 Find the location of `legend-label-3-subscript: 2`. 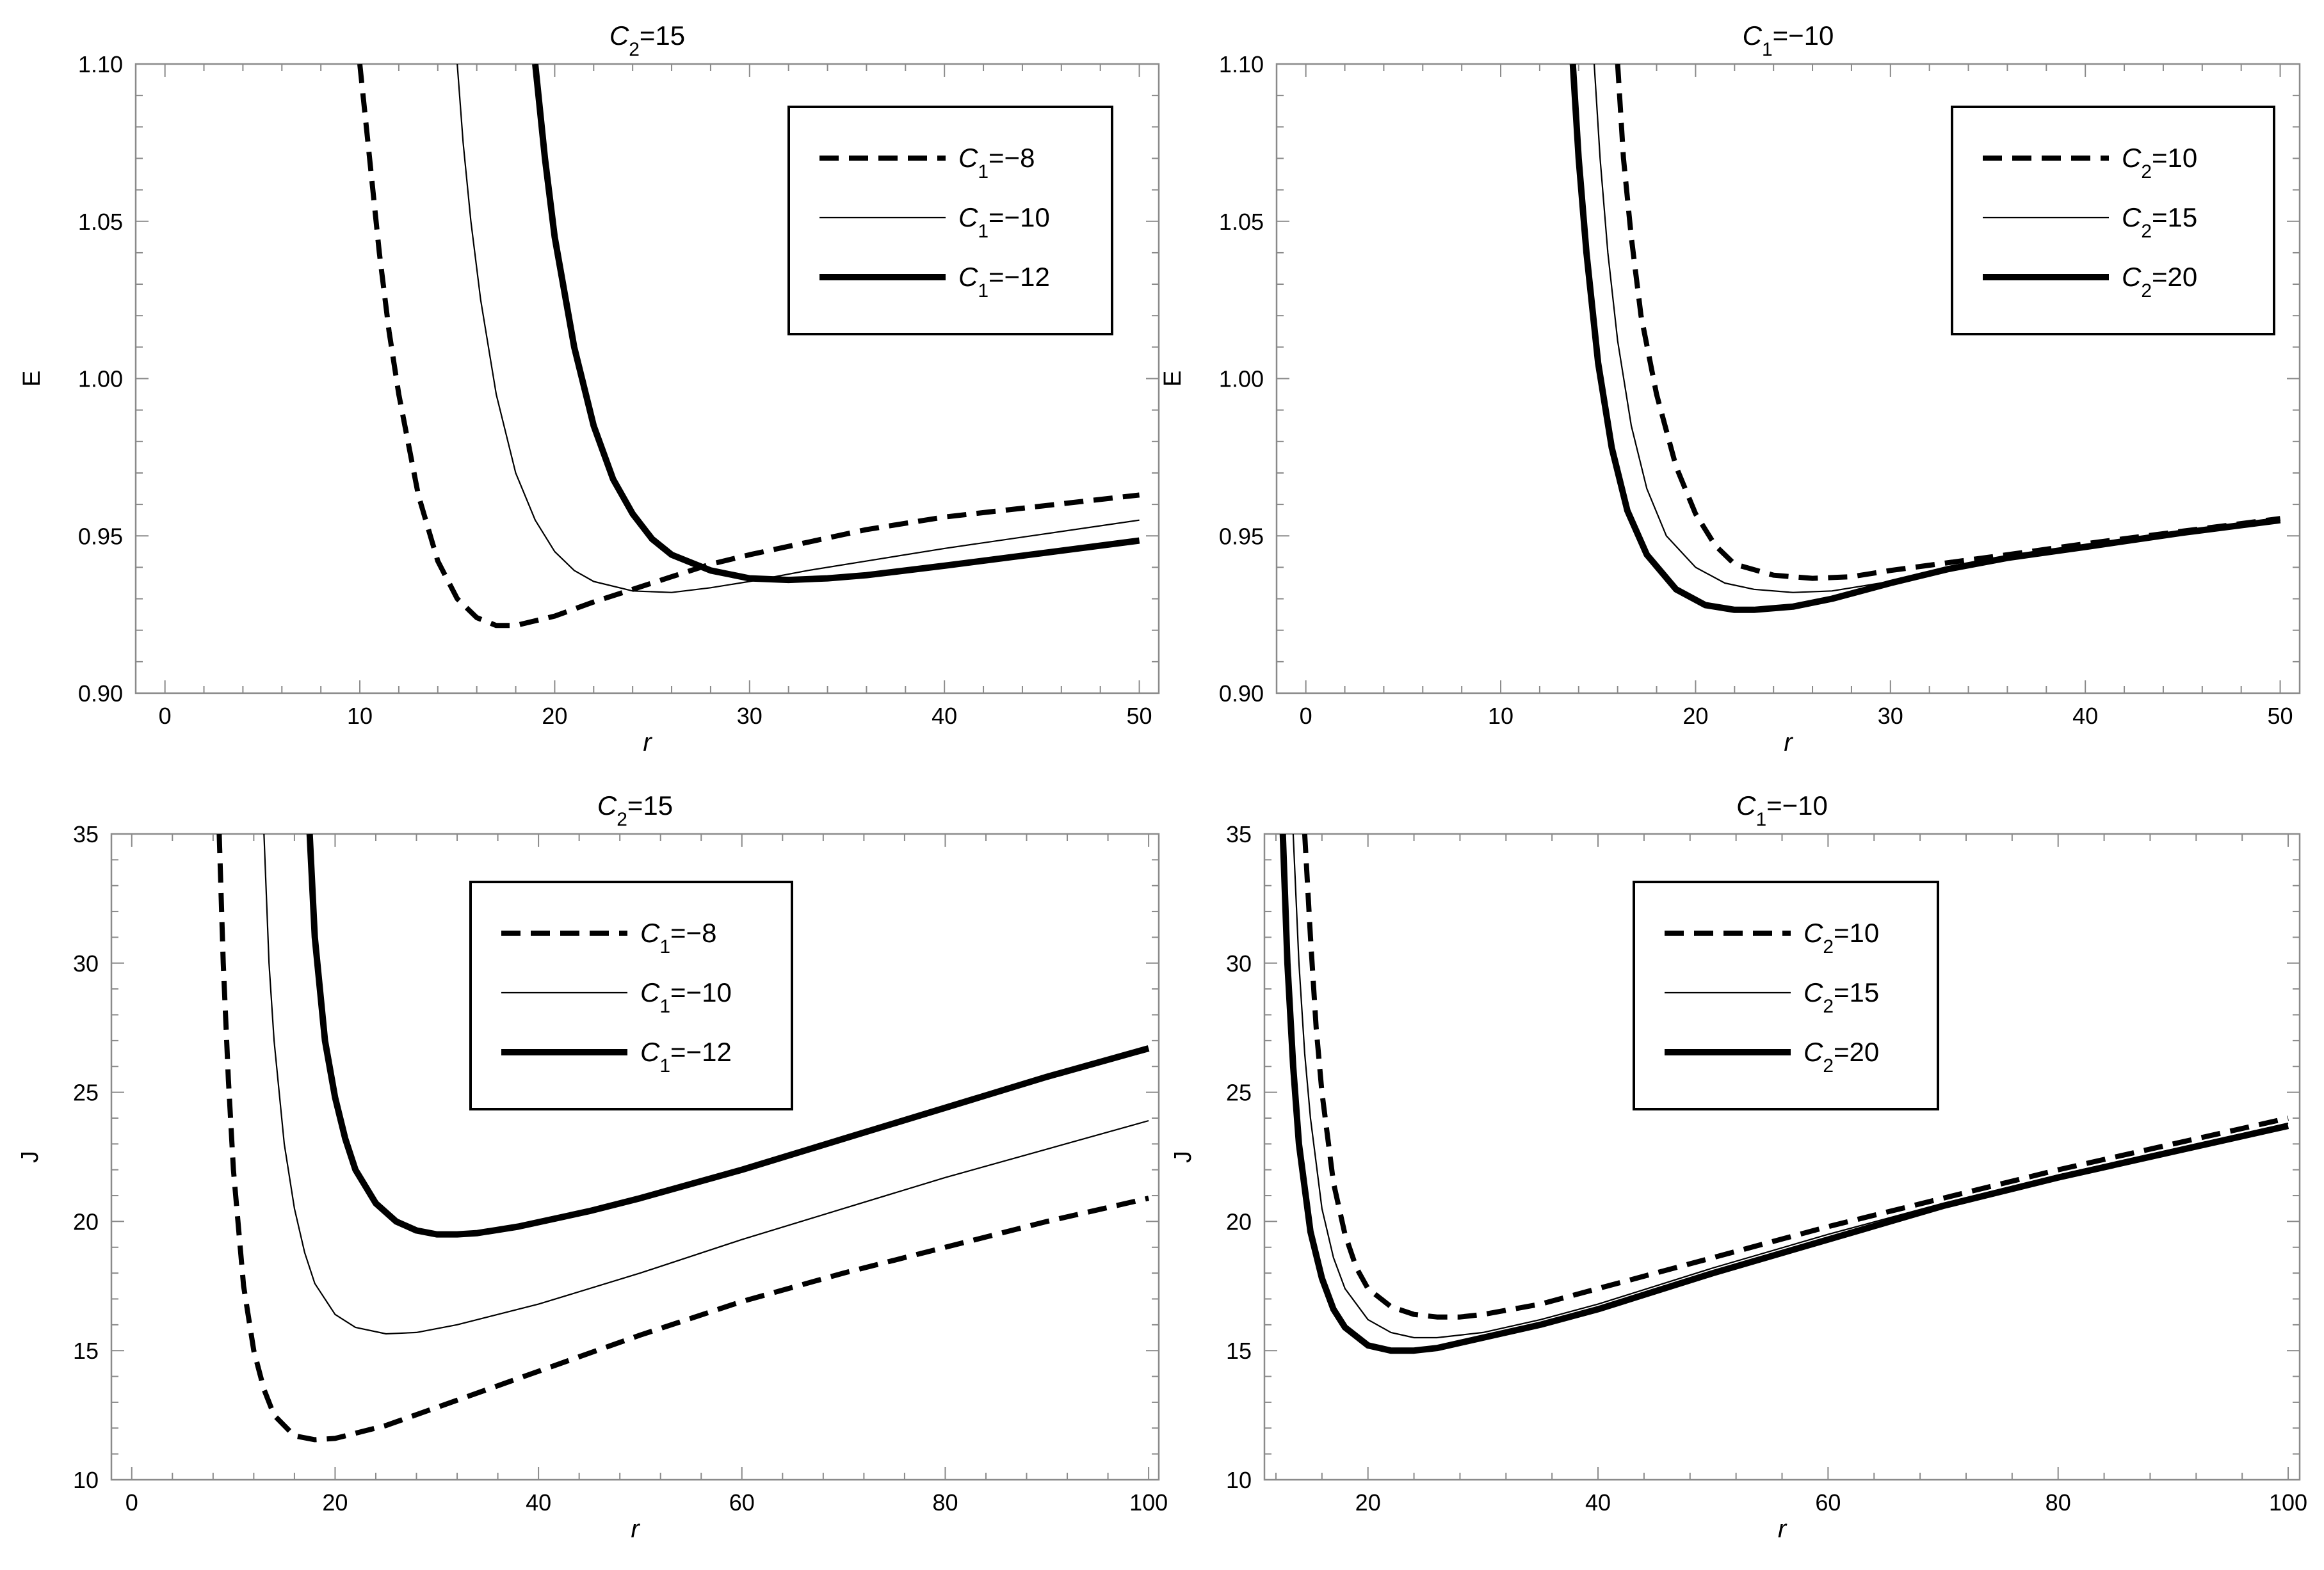

legend-label-3-subscript: 2 is located at coordinates (1828, 1066).